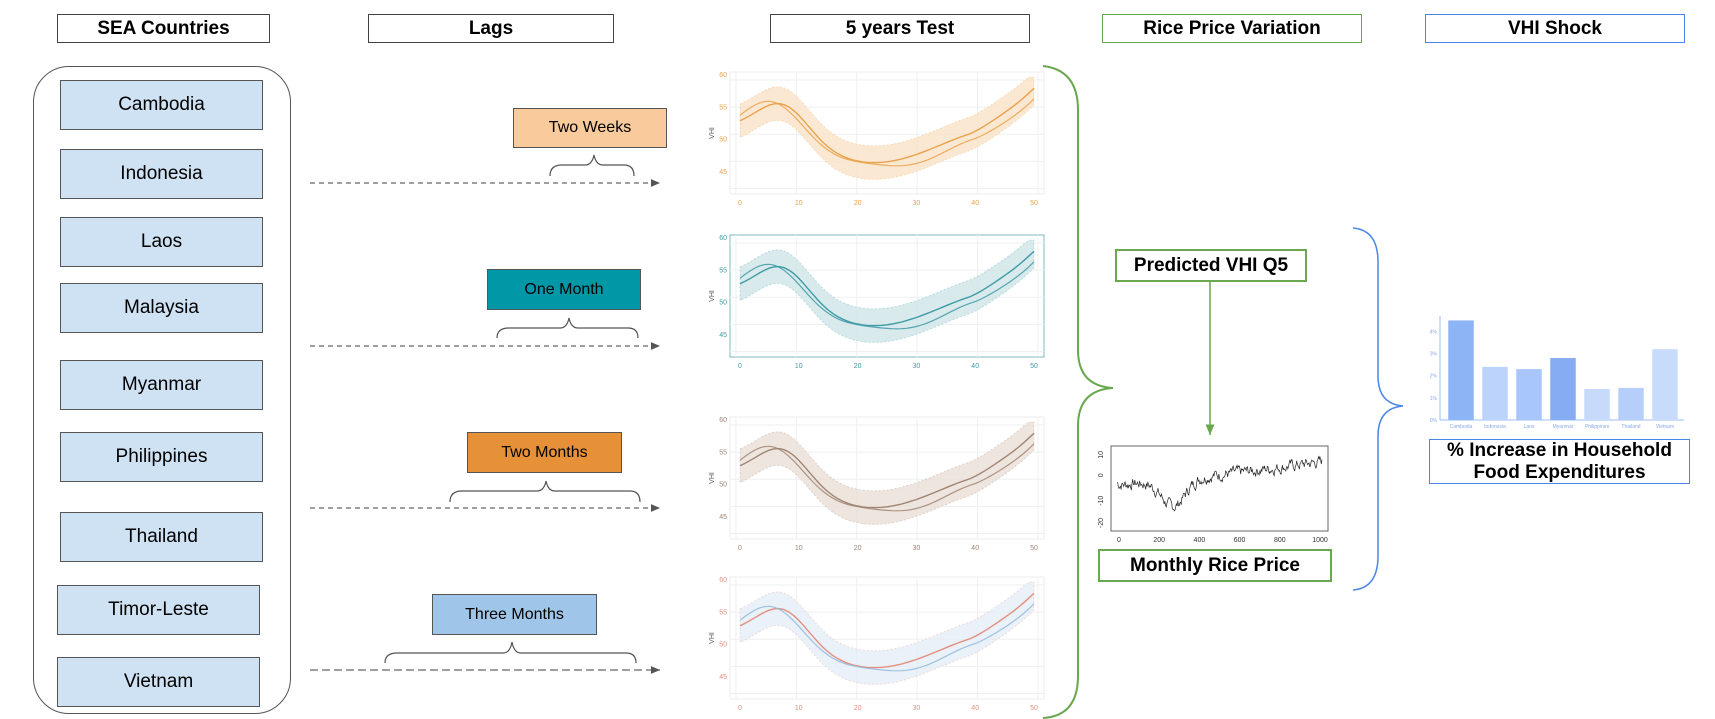  Describe the element at coordinates (1101, 475) in the screenshot. I see `rice-y-tick-label: 0` at that location.